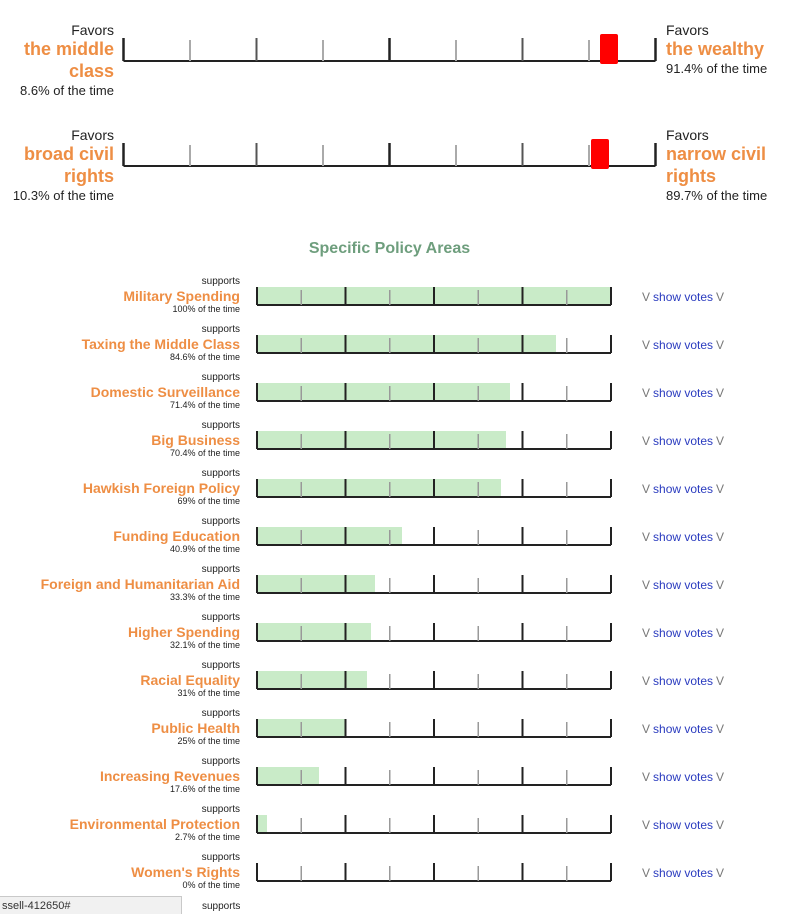  What do you see at coordinates (204, 597) in the screenshot?
I see `policy-pct: 33.3% of the time` at bounding box center [204, 597].